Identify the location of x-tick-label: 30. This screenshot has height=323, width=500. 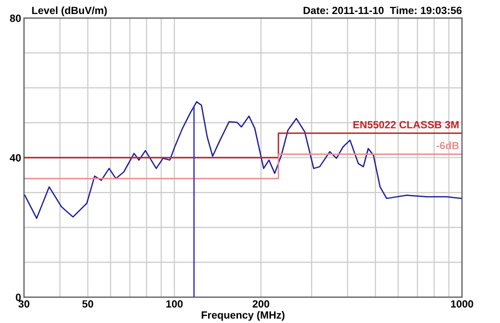
(24, 304).